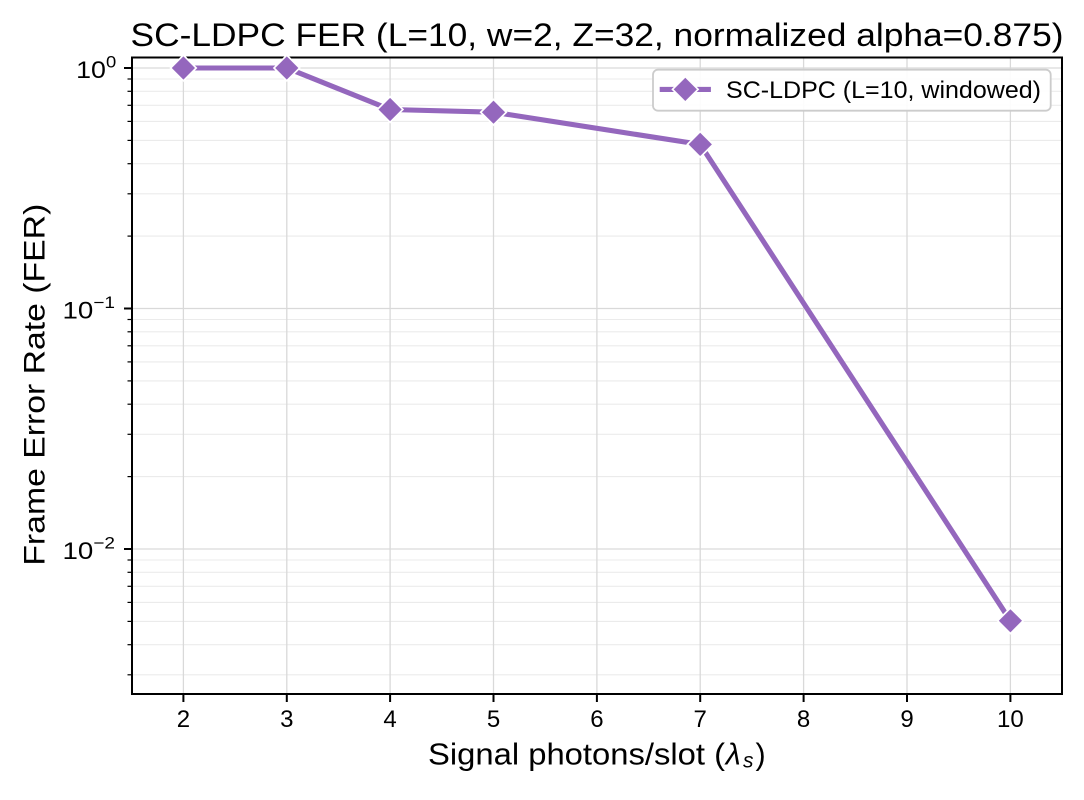  Describe the element at coordinates (576, 755) in the screenshot. I see `svg-text: Signal photons/slot (` at that location.